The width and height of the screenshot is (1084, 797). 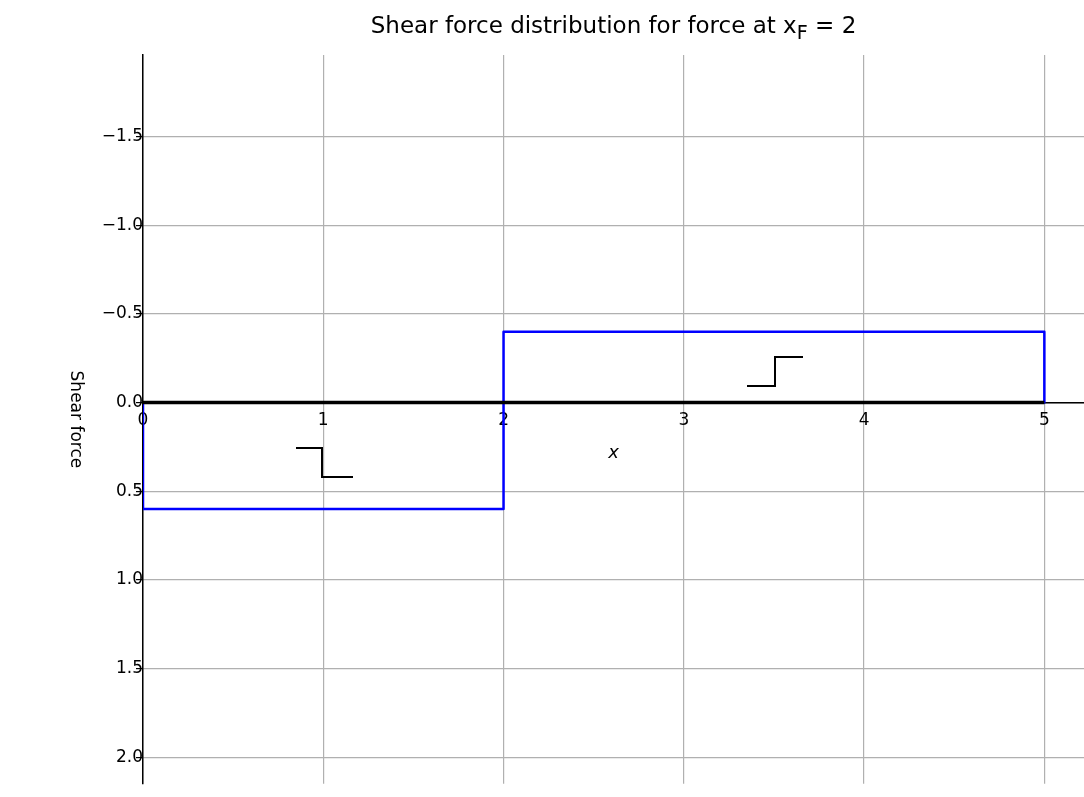 What do you see at coordinates (122, 134) in the screenshot?
I see `y-tick-label: −1.5` at bounding box center [122, 134].